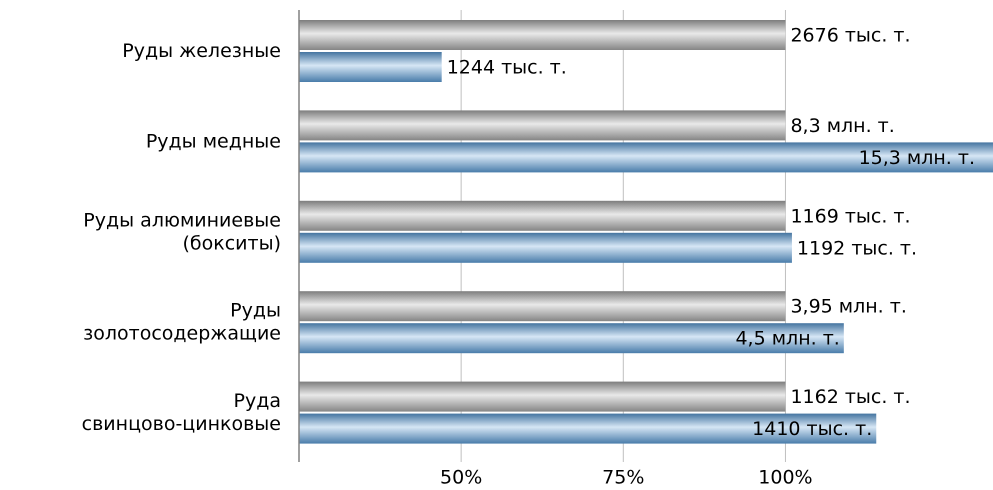 This screenshot has height=490, width=993. What do you see at coordinates (857, 248) in the screenshot?
I see `data-label: 1192 тыс. т.` at bounding box center [857, 248].